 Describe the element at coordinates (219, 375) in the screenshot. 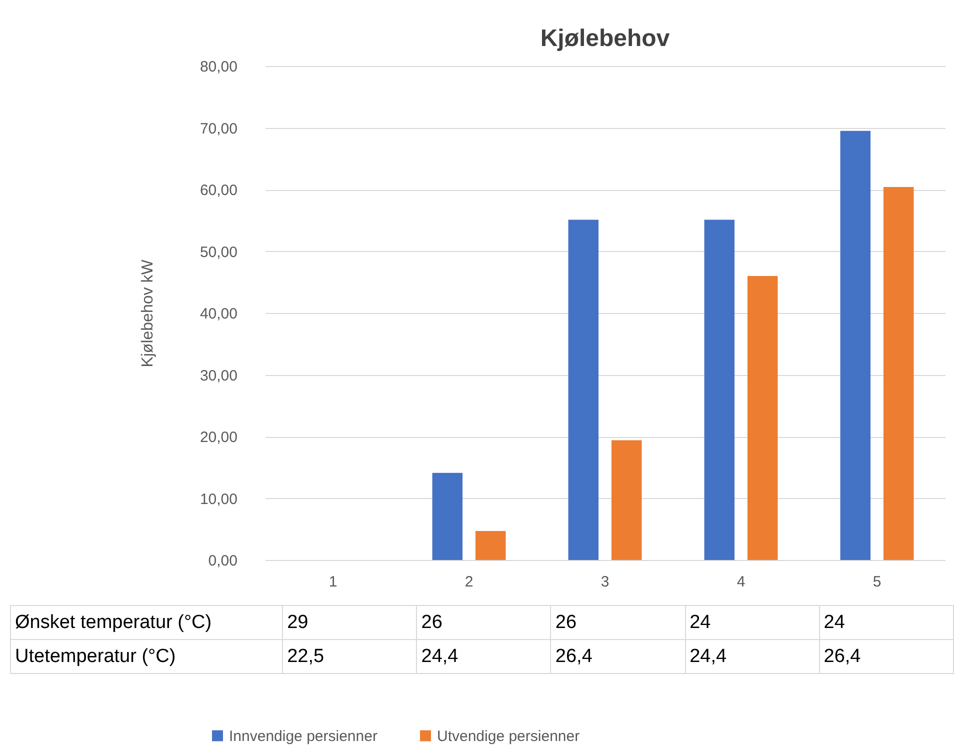

I see `y-tick-label: 30,00` at that location.